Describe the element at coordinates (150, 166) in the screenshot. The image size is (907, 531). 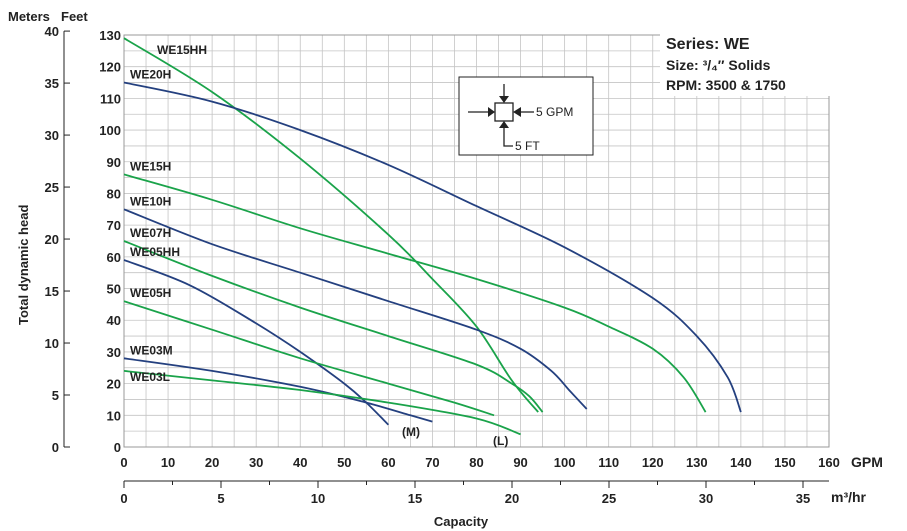
I see `curve-label-we15h: WE15H` at that location.